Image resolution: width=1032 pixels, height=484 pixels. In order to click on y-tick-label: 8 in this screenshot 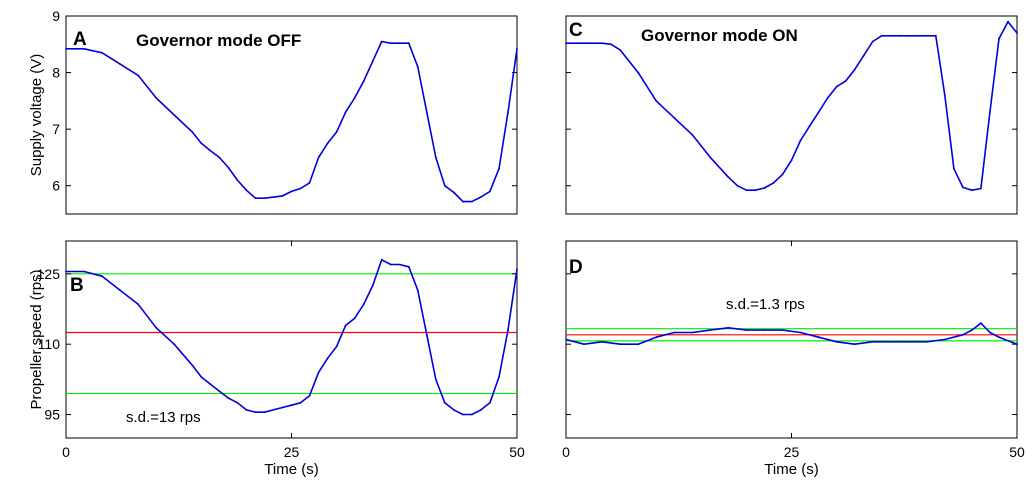, I will do `click(56, 73)`.